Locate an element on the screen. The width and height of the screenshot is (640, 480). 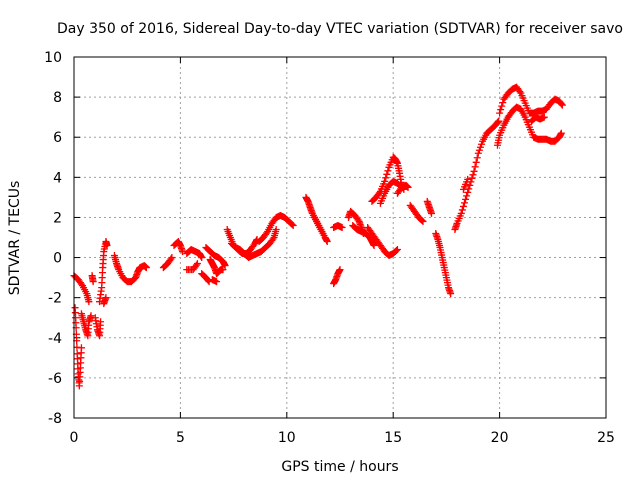
y-tick-label: 4 is located at coordinates (57, 178).